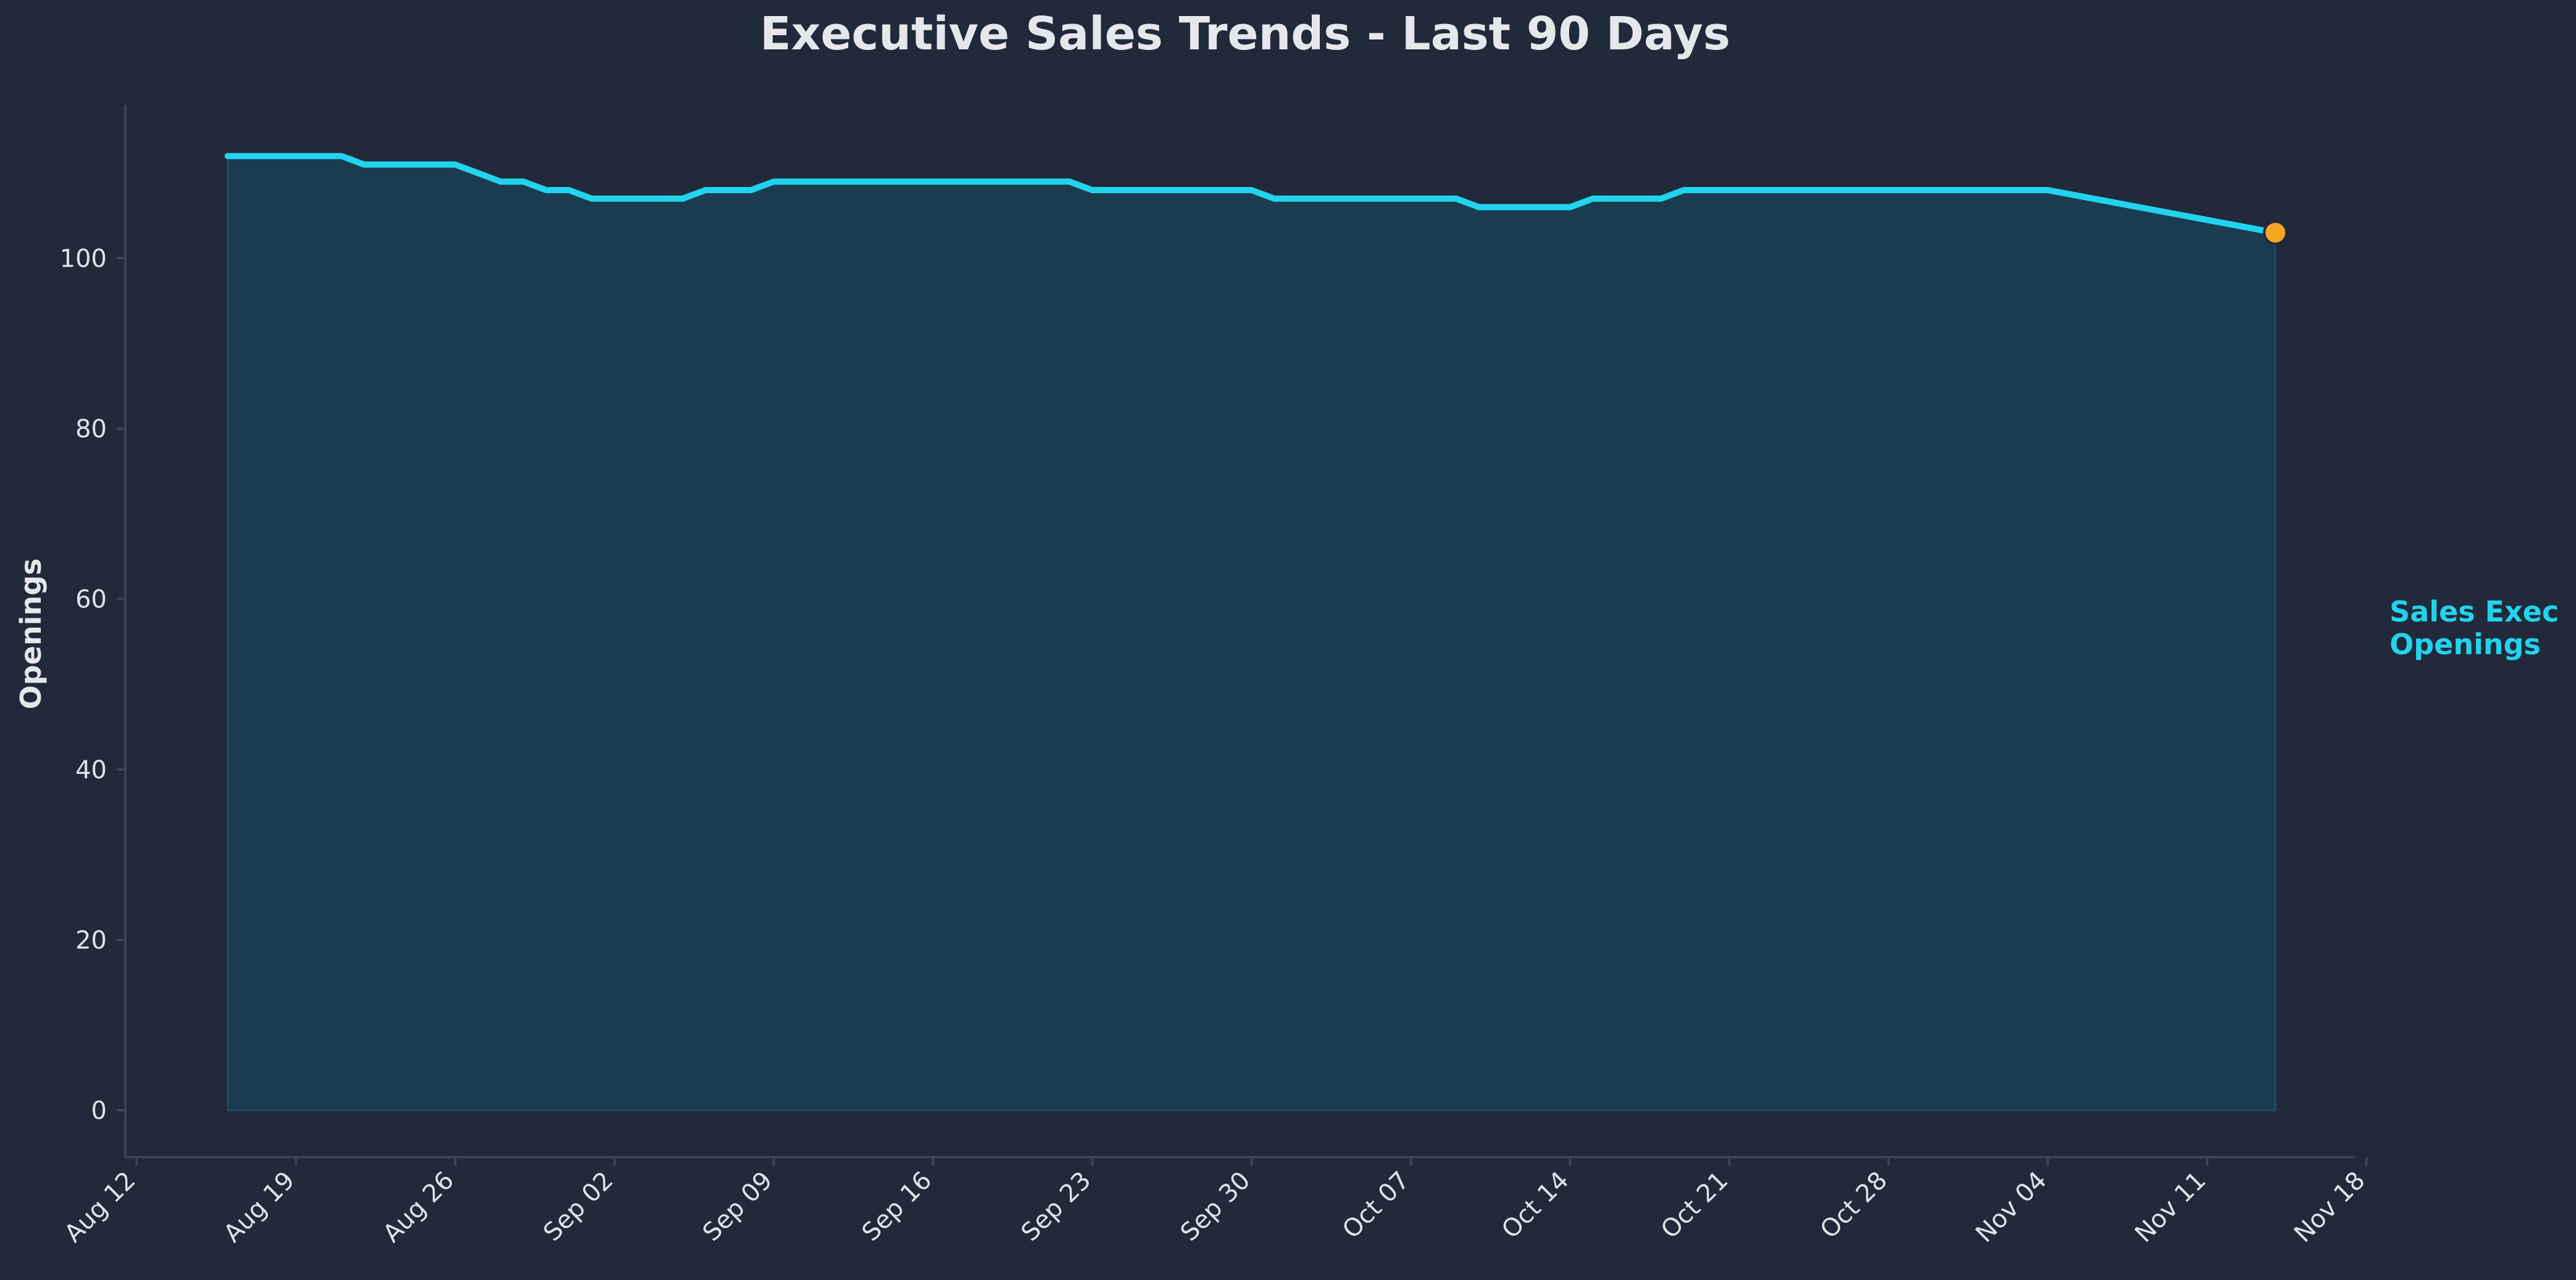 Image resolution: width=2576 pixels, height=1280 pixels. I want to click on y-tick-label-0: 0, so click(99, 1111).